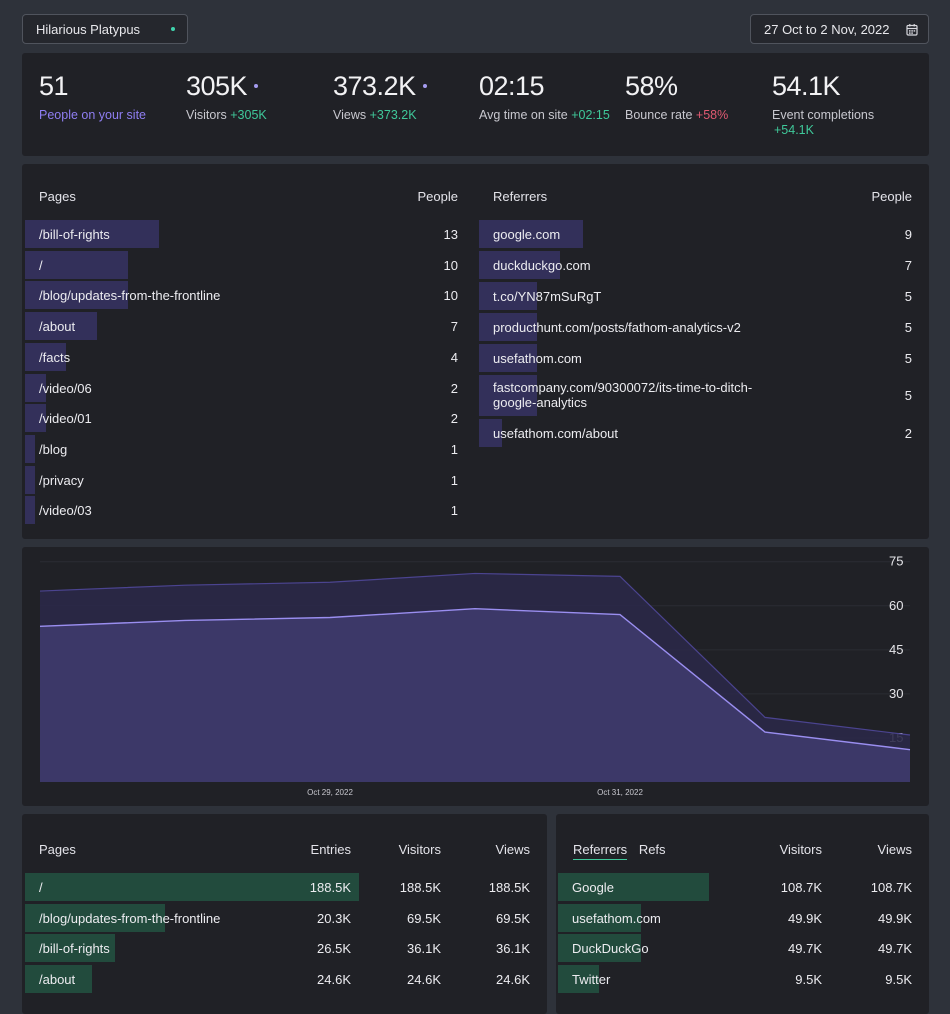  Describe the element at coordinates (823, 104) in the screenshot. I see `stat-event-completions: 54.1K Event completions +54.1K` at that location.